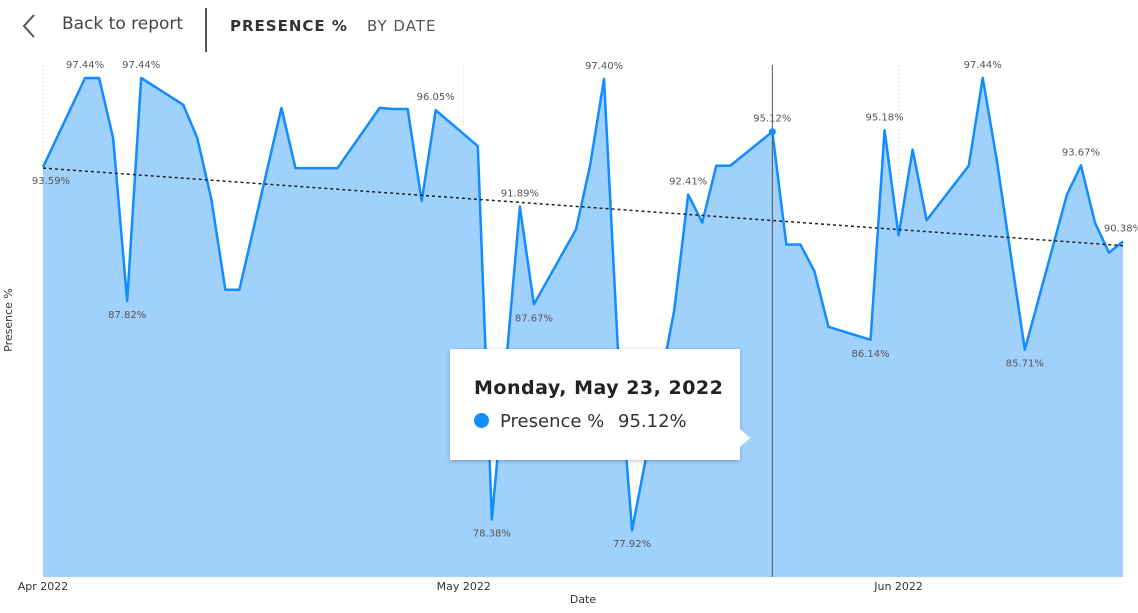  I want to click on trend-line, so click(583, 207).